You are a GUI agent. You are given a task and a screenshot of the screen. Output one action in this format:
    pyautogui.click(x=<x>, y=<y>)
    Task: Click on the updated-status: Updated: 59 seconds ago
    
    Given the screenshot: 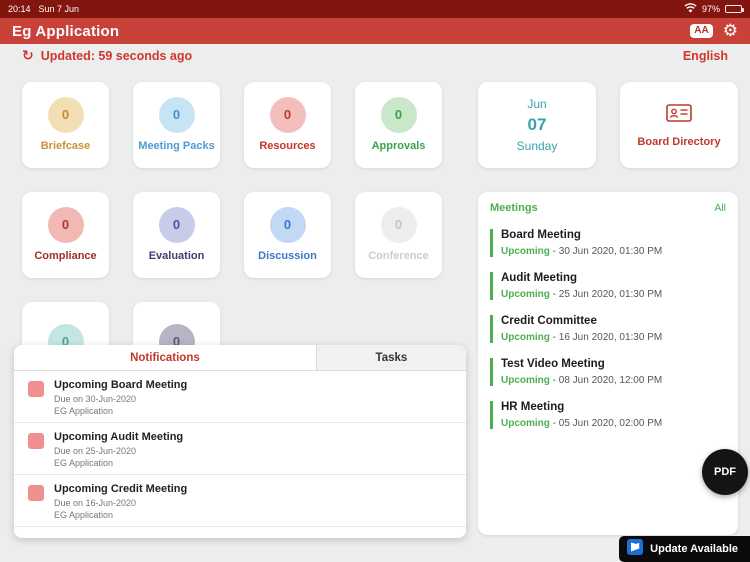 What is the action you would take?
    pyautogui.click(x=116, y=56)
    